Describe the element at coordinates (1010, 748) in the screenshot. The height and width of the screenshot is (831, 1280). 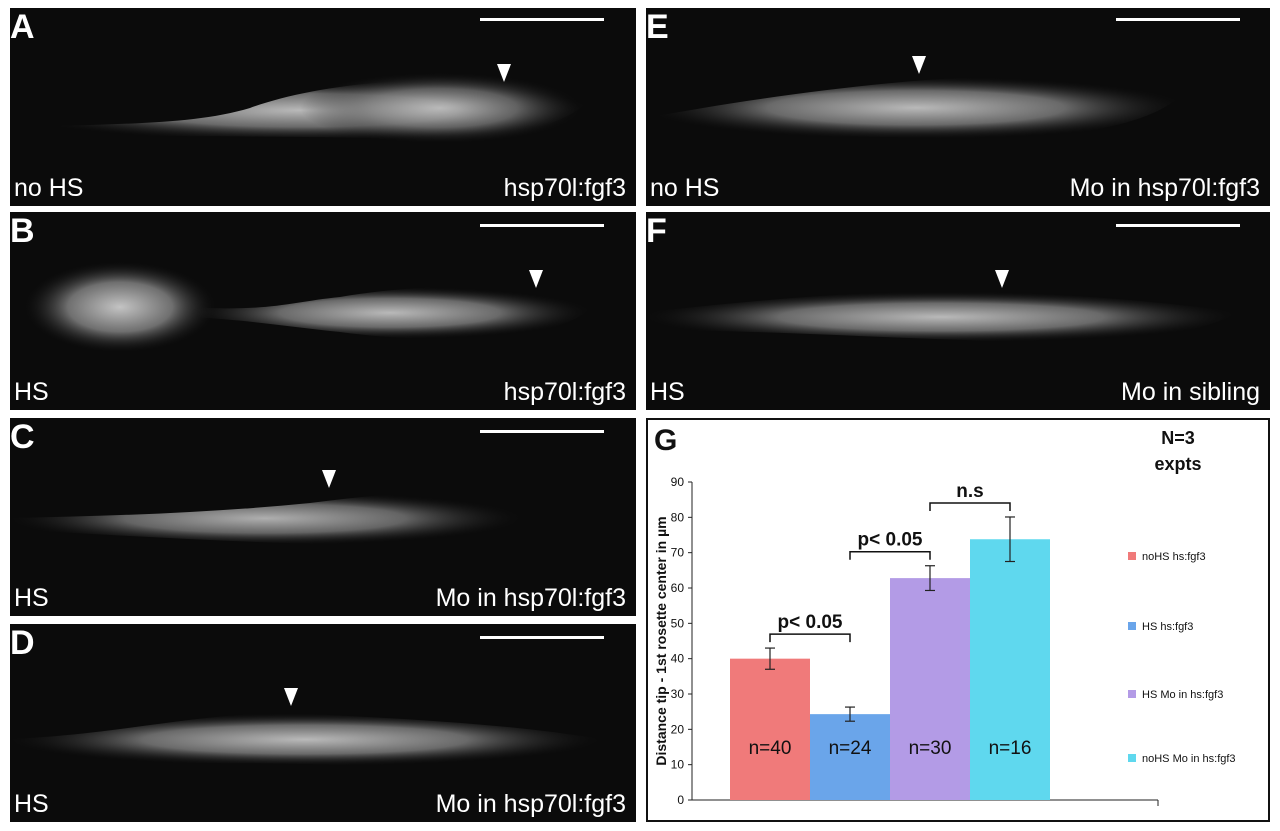
I see `bar-n-label: n=16` at that location.